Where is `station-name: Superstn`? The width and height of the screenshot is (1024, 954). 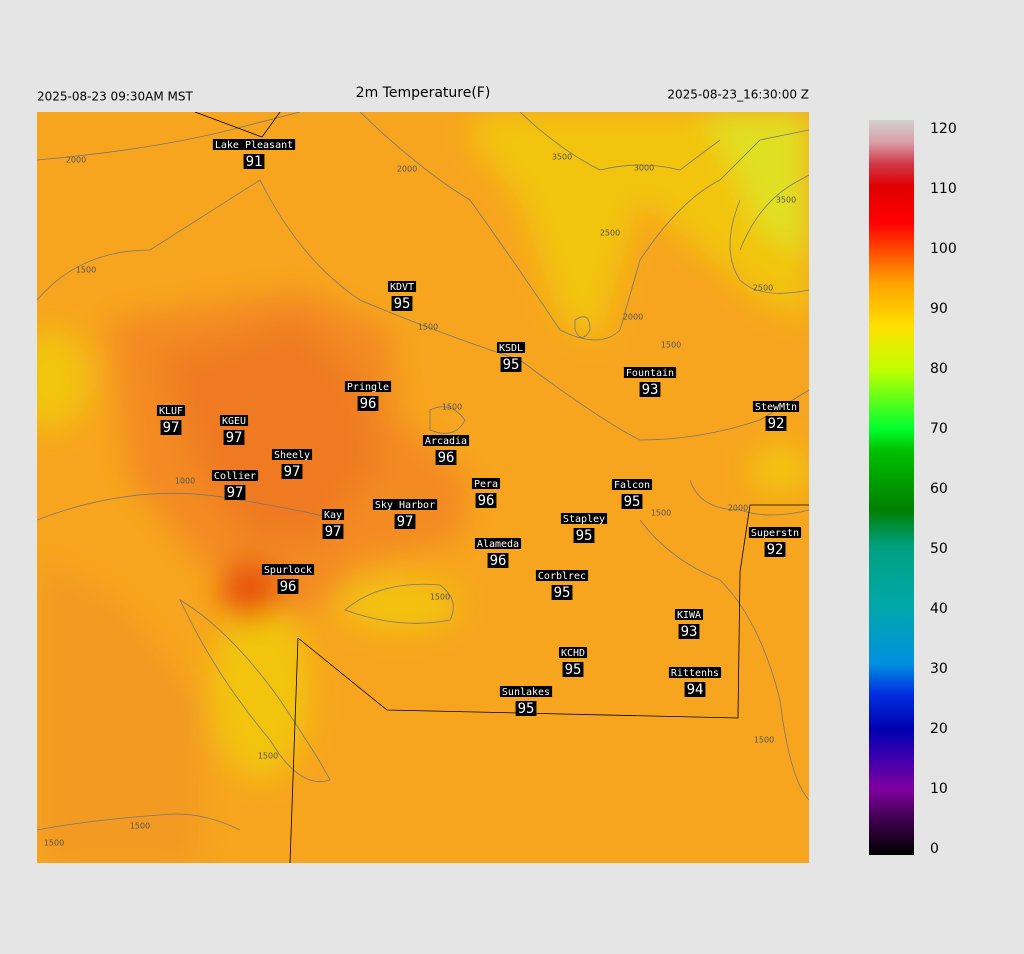 station-name: Superstn is located at coordinates (775, 533).